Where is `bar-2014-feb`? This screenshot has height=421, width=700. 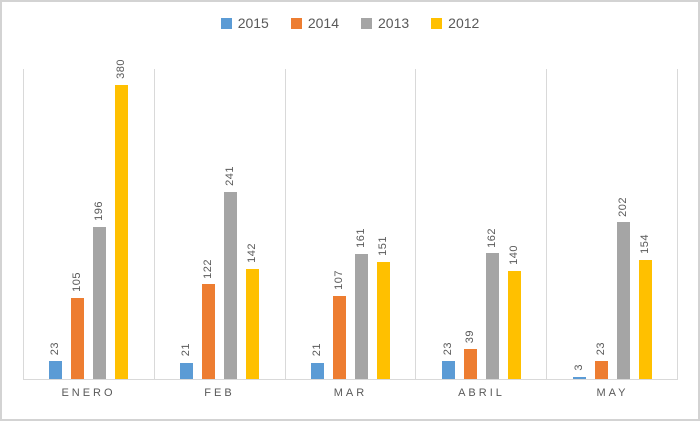 bar-2014-feb is located at coordinates (209, 331).